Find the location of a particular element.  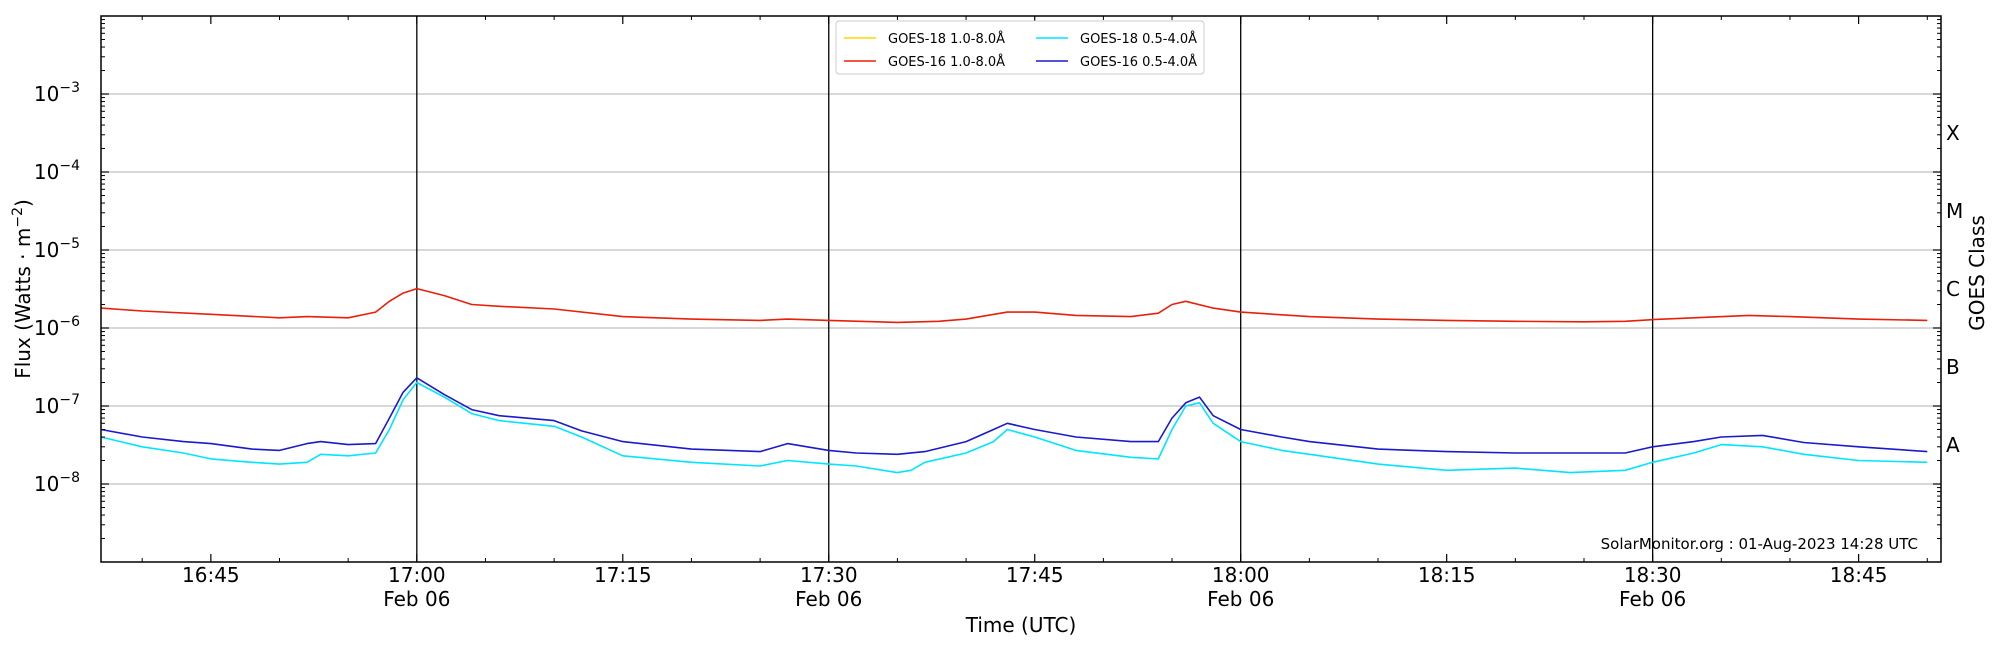

y-axis-label: Flux (Watts · m−2) is located at coordinates (22, 289).